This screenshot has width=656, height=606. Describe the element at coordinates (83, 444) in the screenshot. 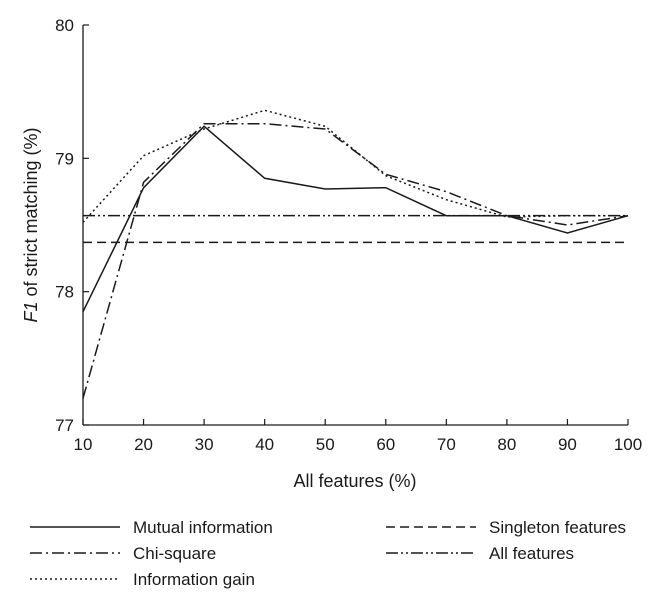

I see `x-tick-label: 10` at that location.